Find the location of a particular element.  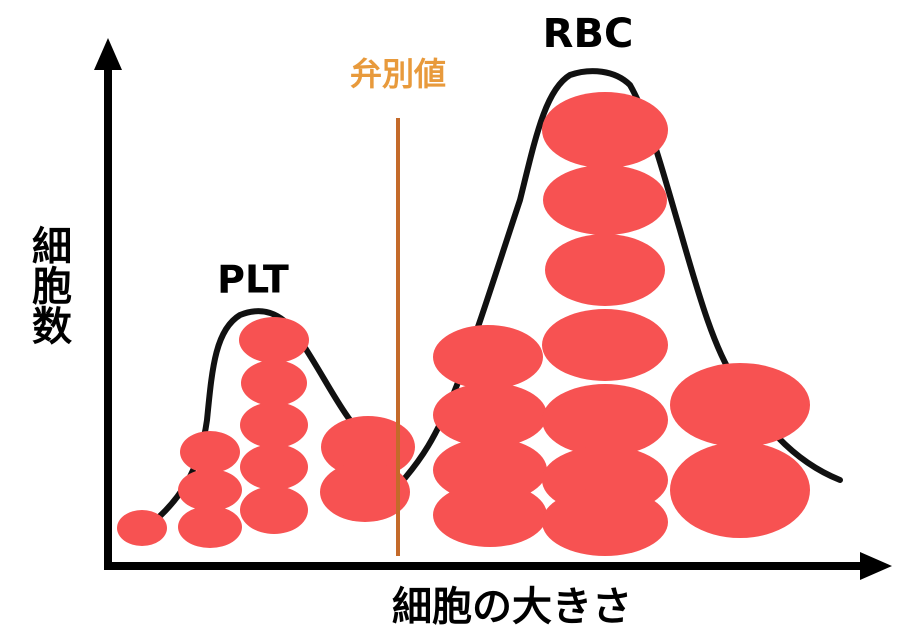

x-axis-label: 細胞の大きさ is located at coordinates (512, 607).